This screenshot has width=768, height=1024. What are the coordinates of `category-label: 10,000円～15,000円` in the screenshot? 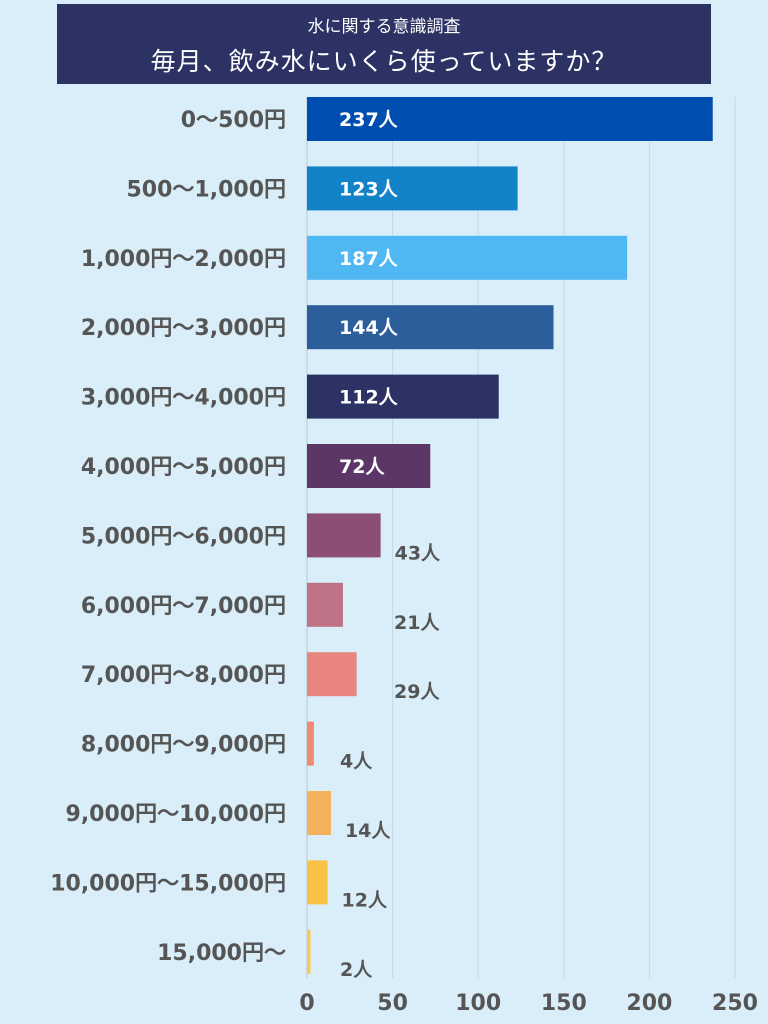 It's located at (168, 883).